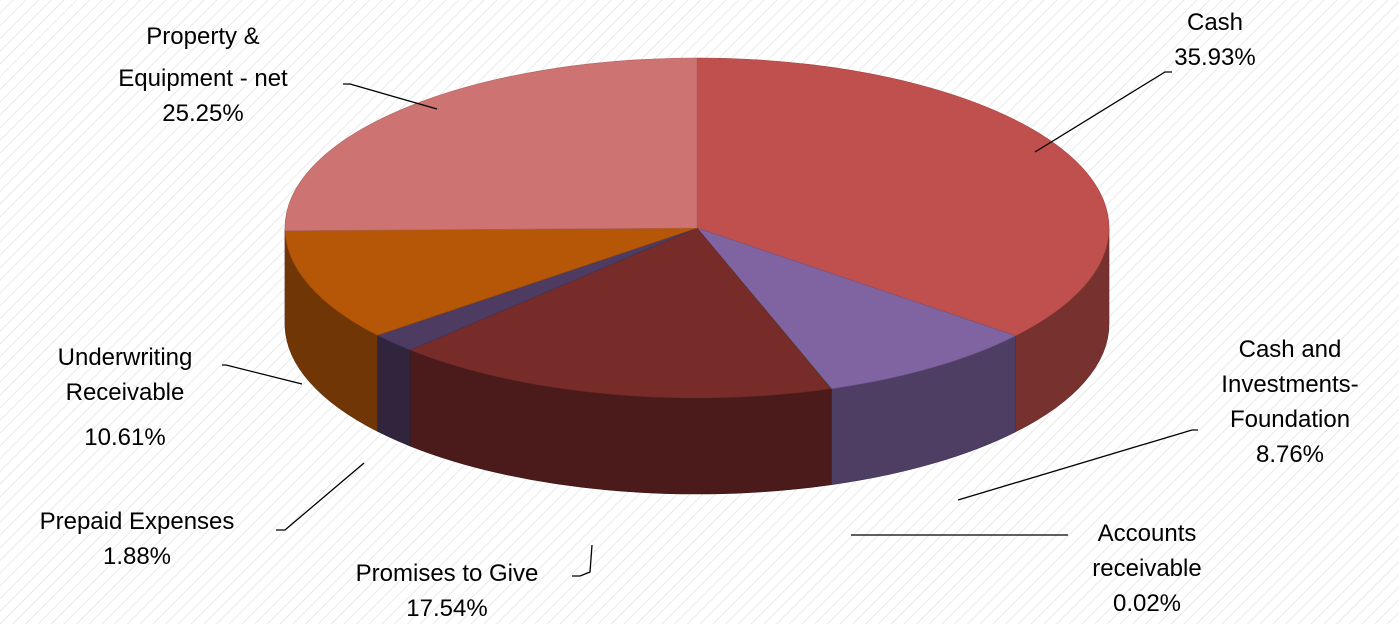 The width and height of the screenshot is (1399, 624). Describe the element at coordinates (390, 96) in the screenshot. I see `leader-line-property-equipment-net` at that location.